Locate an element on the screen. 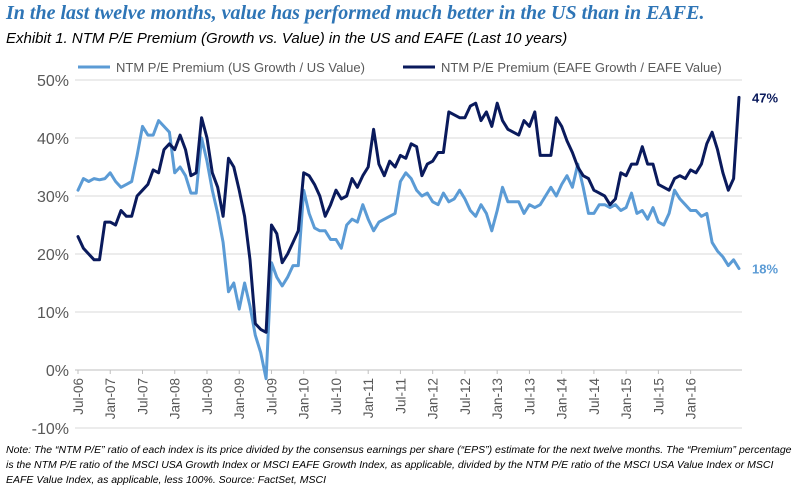 The height and width of the screenshot is (502, 800). y-tick-label: 40% is located at coordinates (53, 139).